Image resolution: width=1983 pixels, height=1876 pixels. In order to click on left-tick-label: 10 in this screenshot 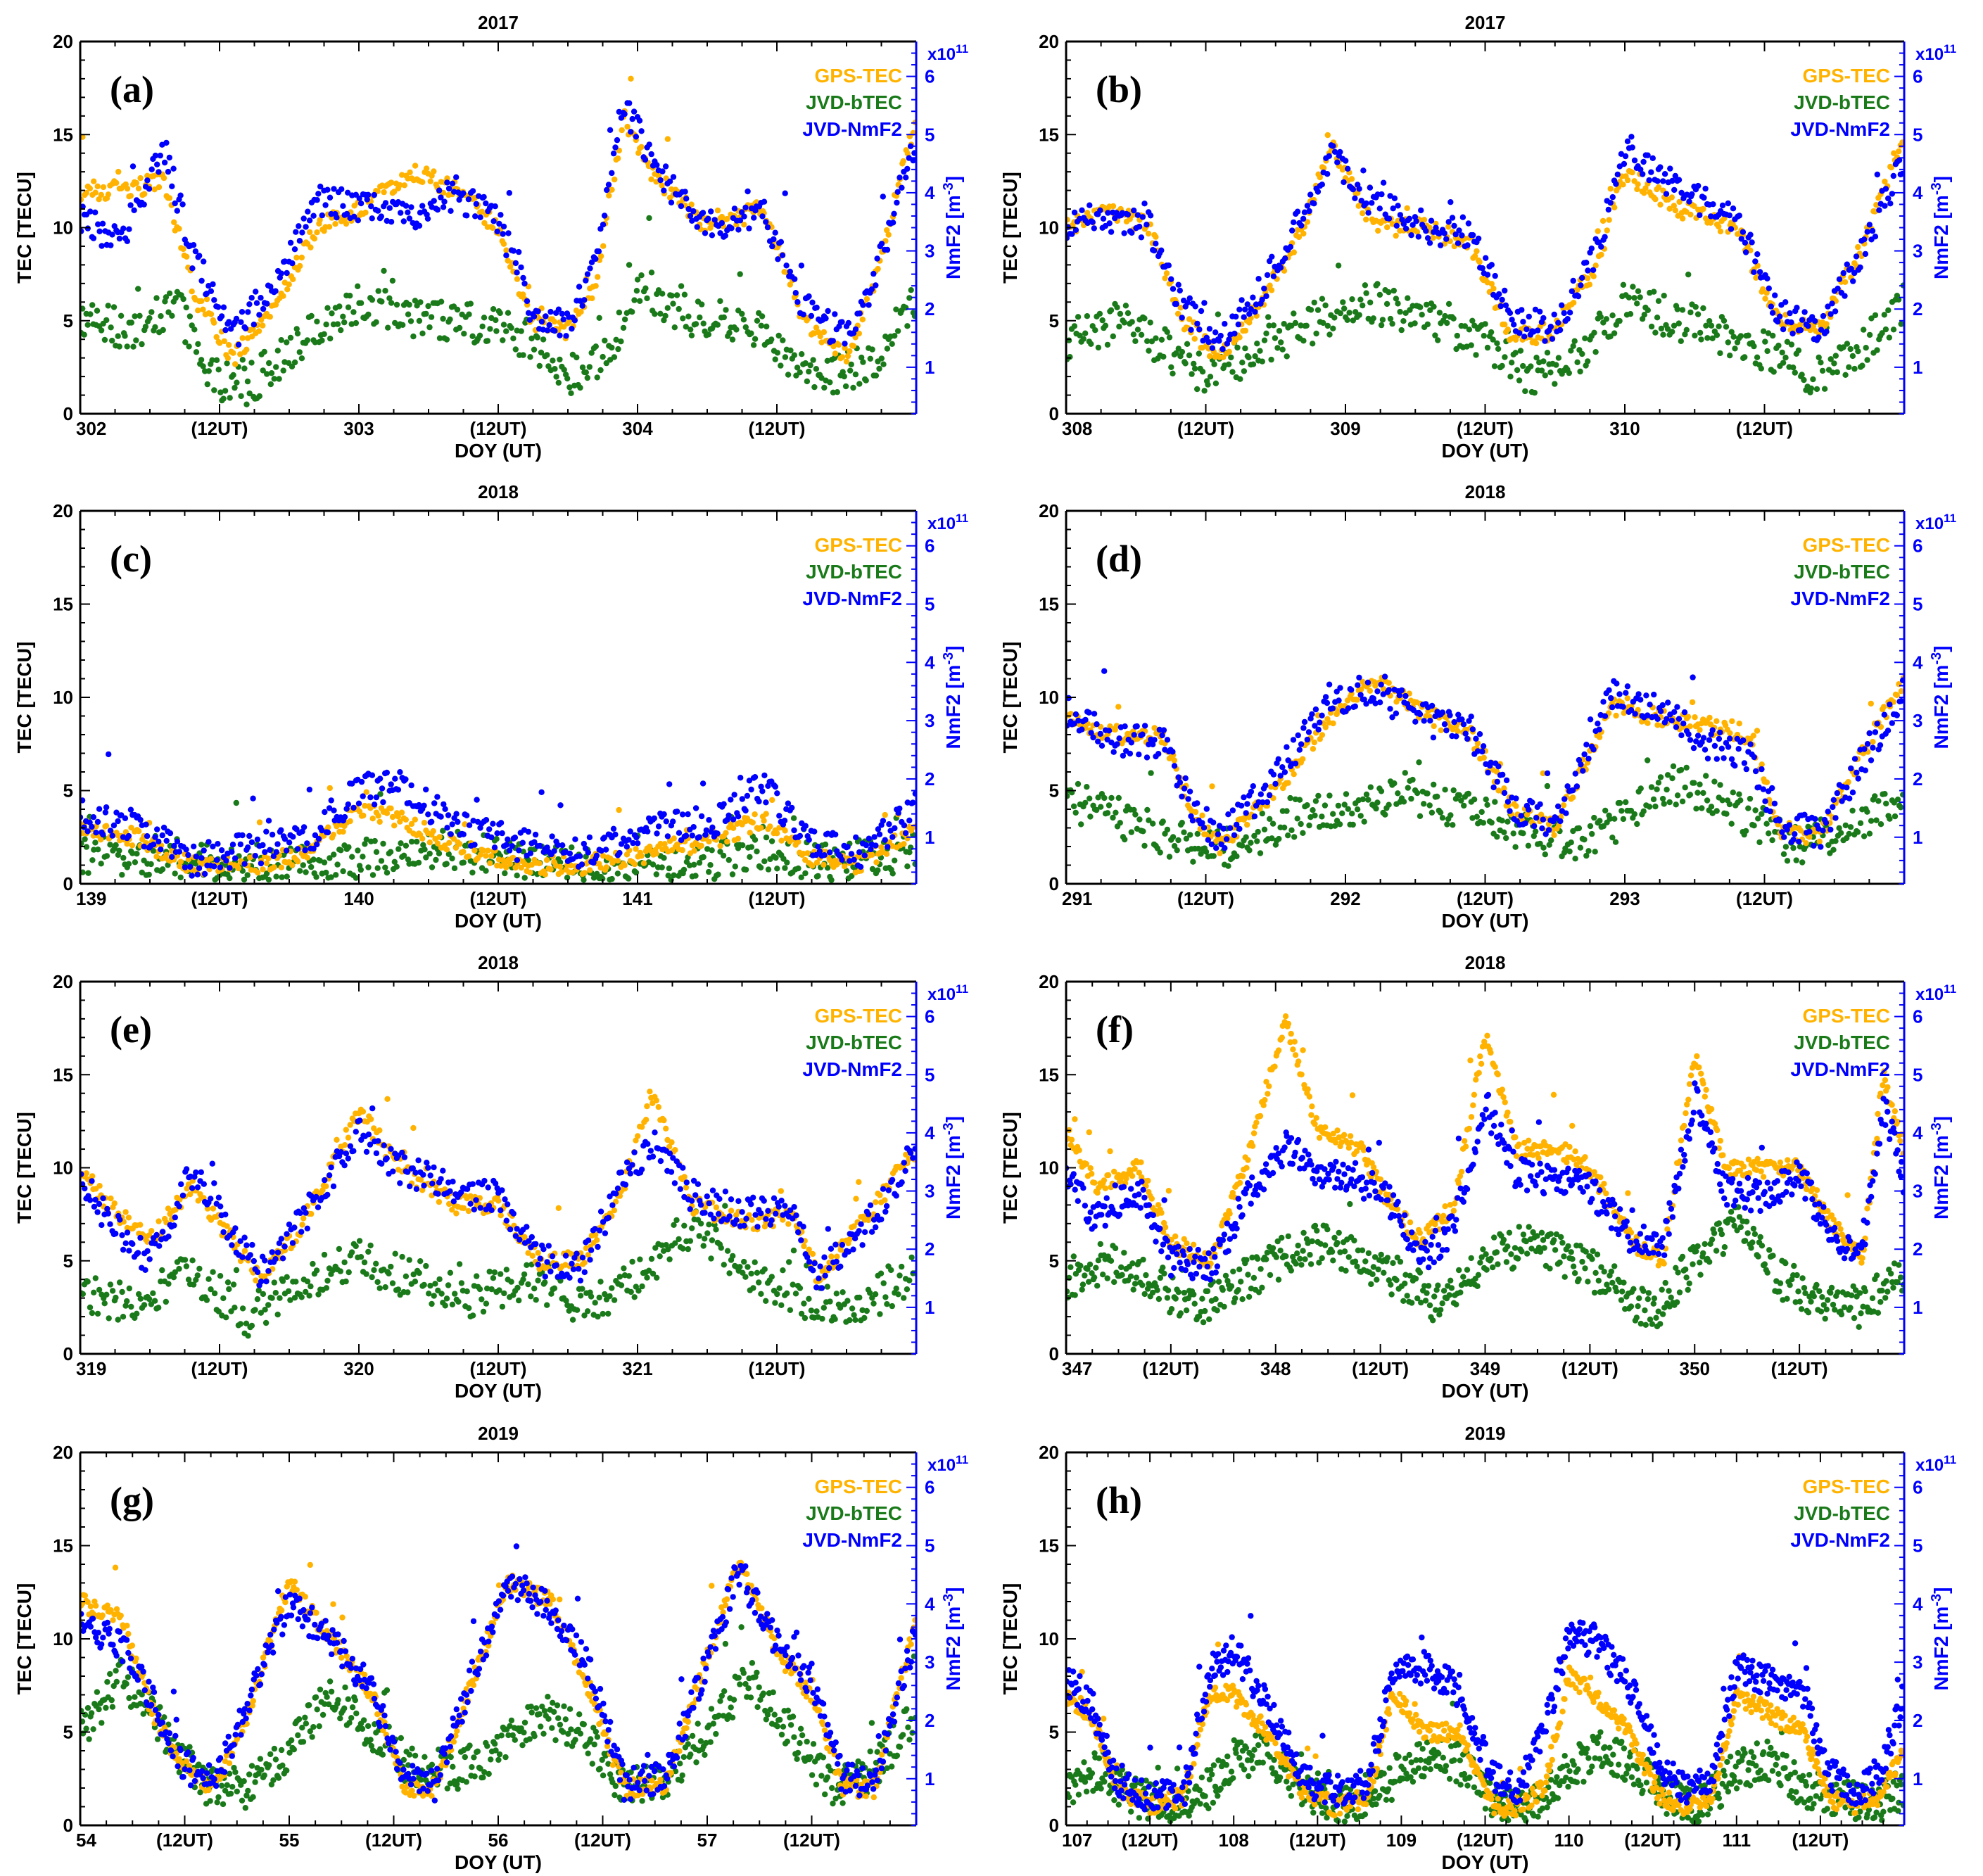, I will do `click(63, 228)`.